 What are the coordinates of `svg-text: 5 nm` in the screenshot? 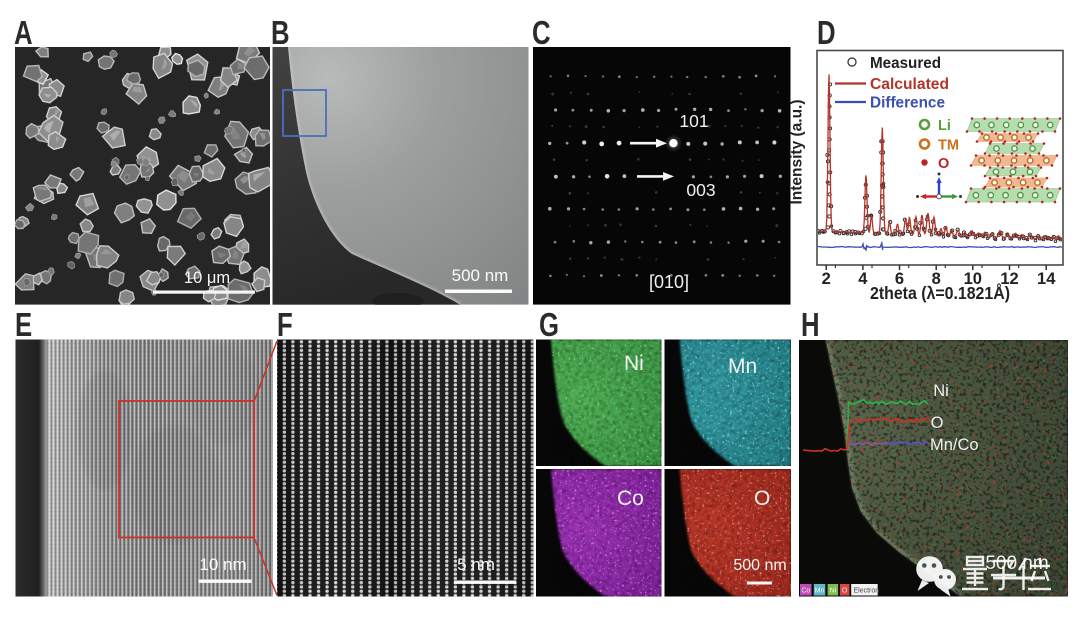 It's located at (476, 564).